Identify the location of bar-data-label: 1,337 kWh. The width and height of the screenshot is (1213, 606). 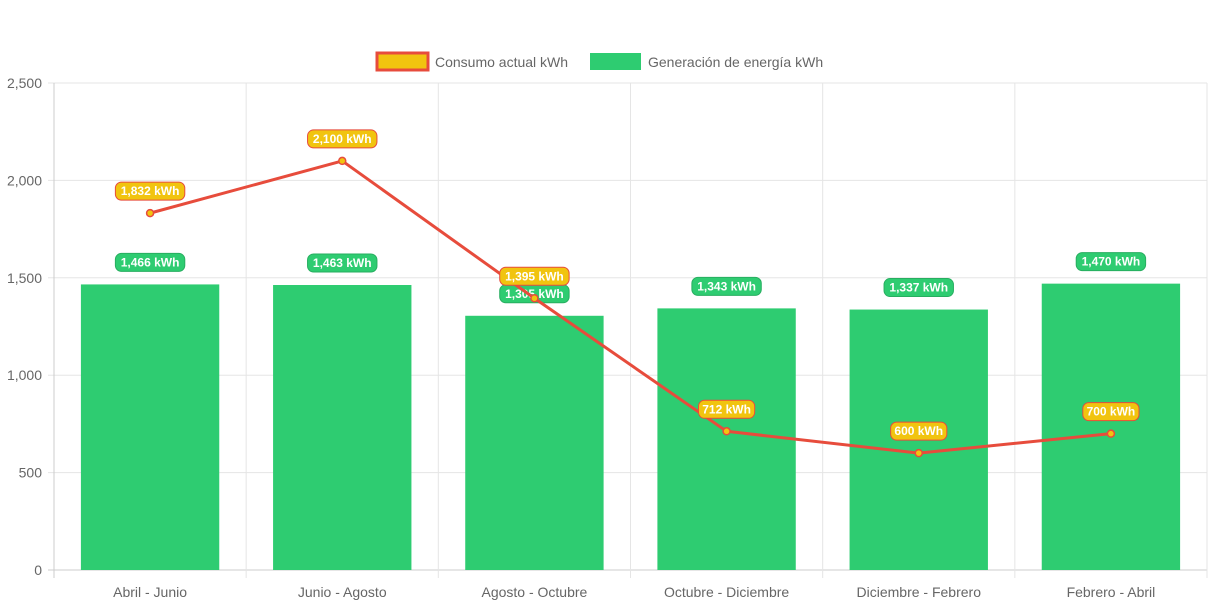
(918, 288).